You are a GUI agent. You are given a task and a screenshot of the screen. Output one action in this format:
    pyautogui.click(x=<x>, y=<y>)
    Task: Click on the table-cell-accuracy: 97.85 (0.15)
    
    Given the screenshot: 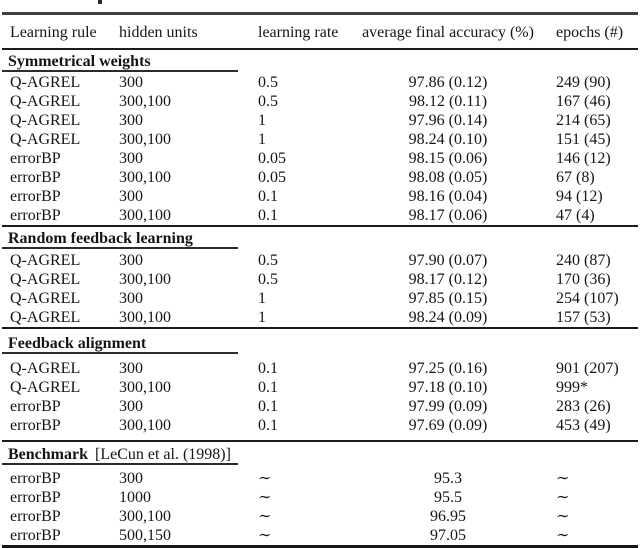 What is the action you would take?
    pyautogui.click(x=448, y=298)
    